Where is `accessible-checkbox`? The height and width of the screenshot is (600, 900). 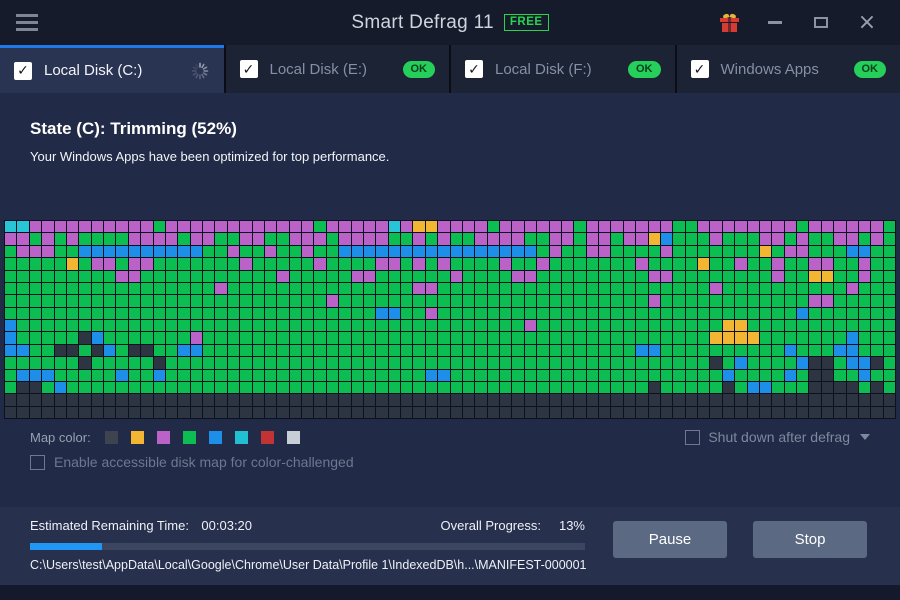
accessible-checkbox is located at coordinates (37, 462).